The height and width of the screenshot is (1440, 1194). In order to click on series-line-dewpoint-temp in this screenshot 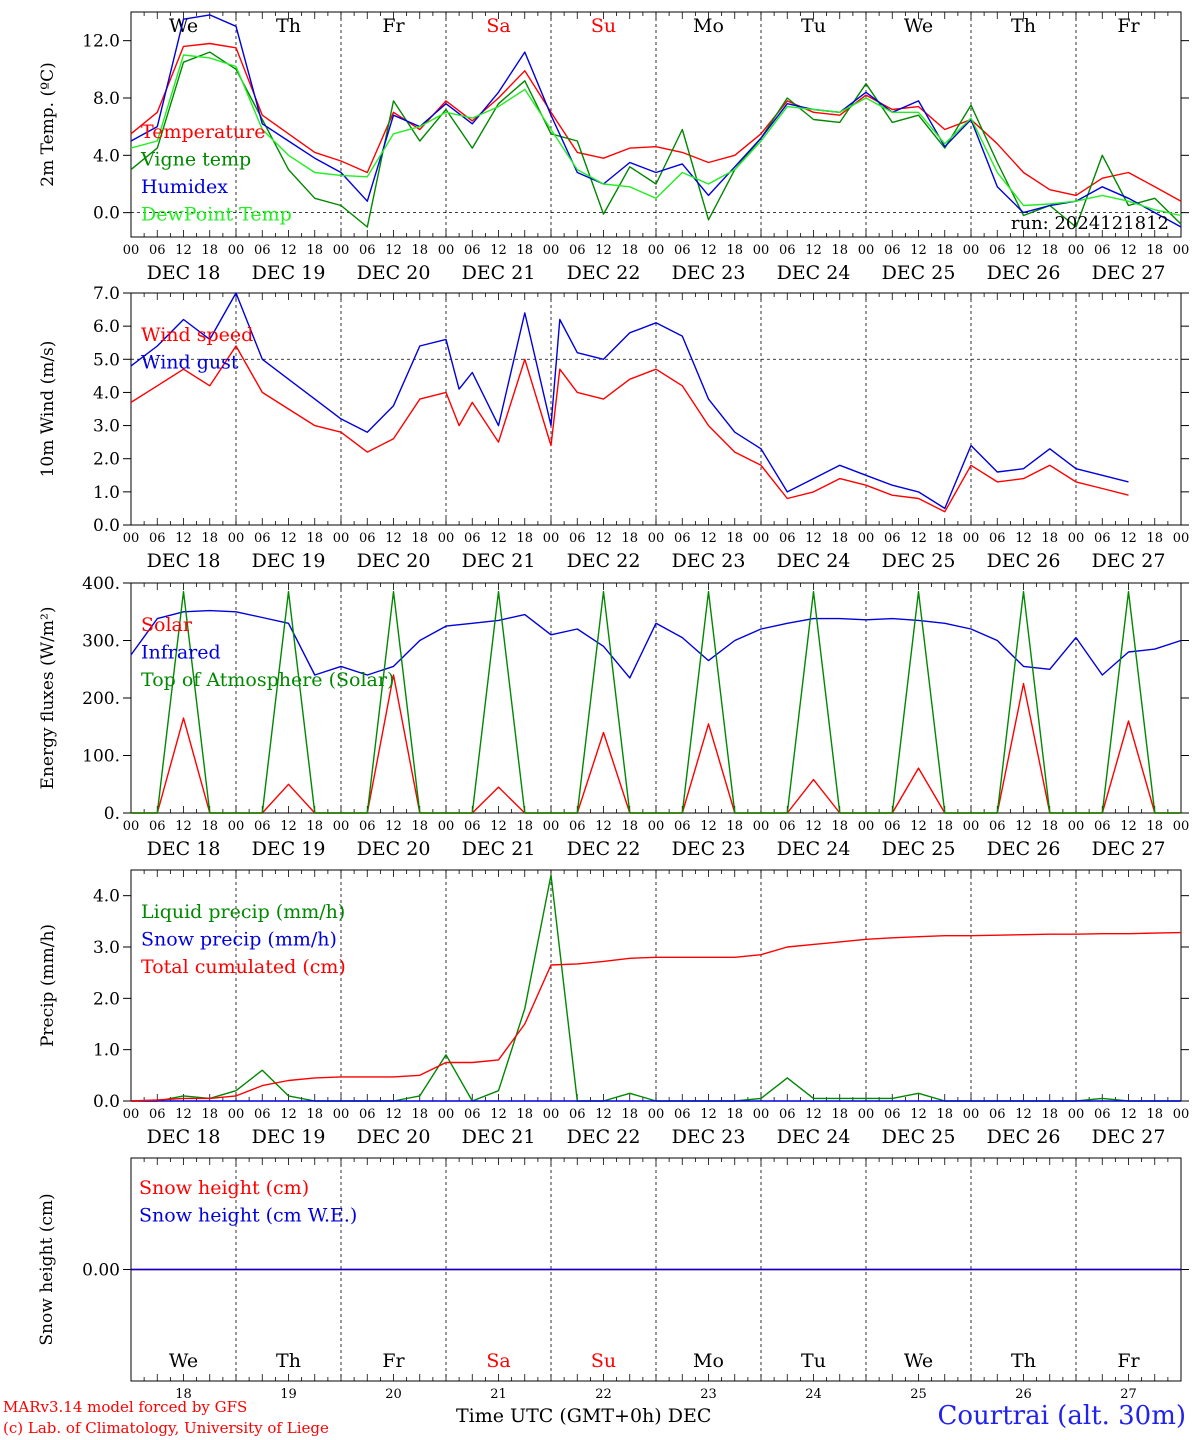, I will do `click(656, 135)`.